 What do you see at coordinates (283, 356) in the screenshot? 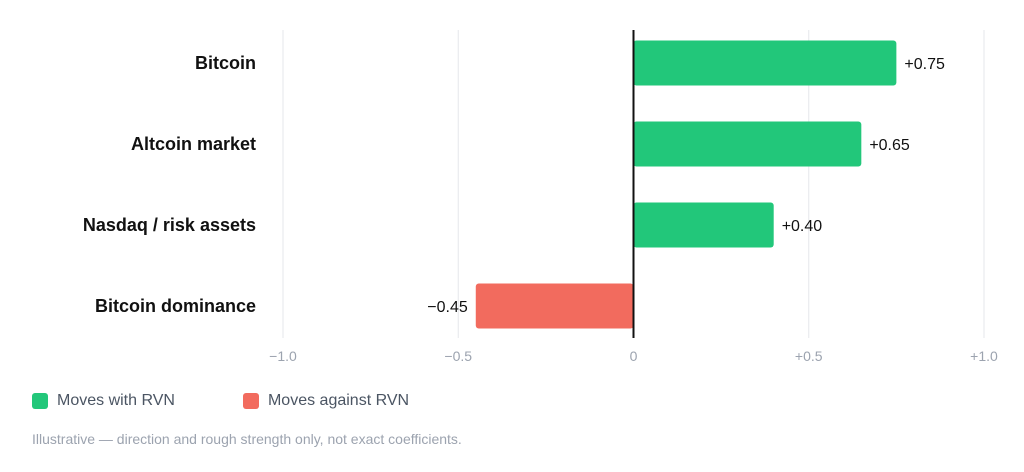
I see `x-tick-label: −1.0` at bounding box center [283, 356].